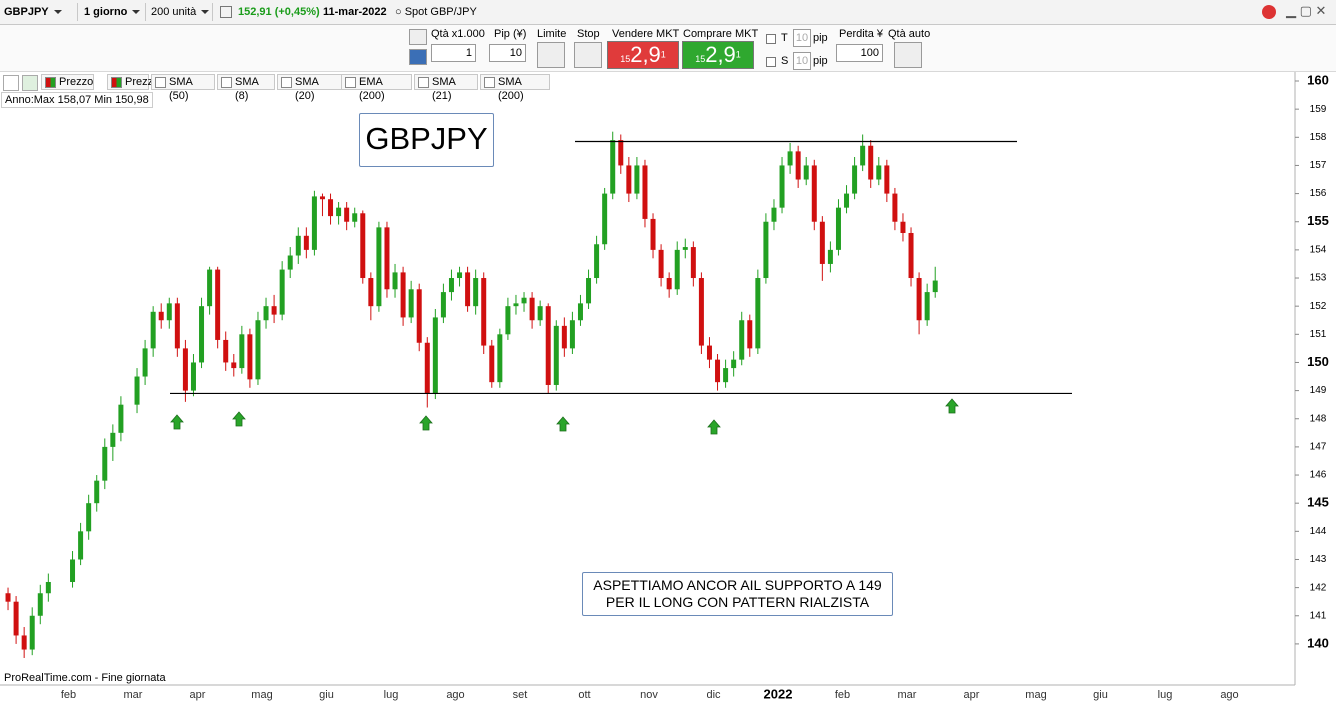  Describe the element at coordinates (649, 695) in the screenshot. I see `x-tick-label: nov` at that location.